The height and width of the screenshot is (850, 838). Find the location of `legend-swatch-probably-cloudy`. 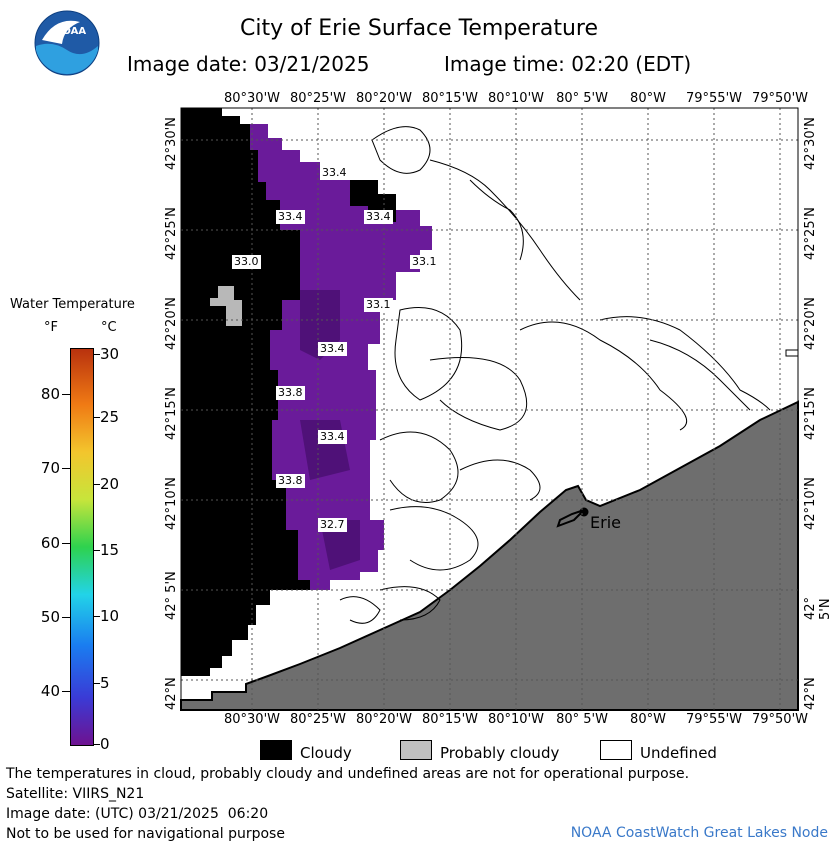

legend-swatch-probably-cloudy is located at coordinates (416, 750).